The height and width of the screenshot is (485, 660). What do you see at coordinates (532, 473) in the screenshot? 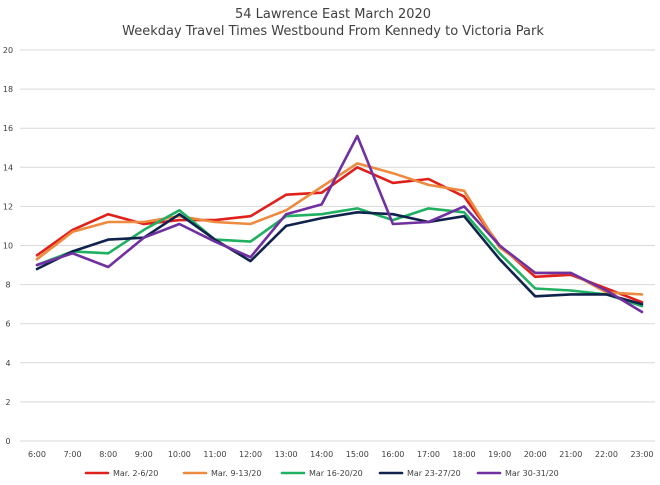
I see `legend-label: Mar 30-31/20` at bounding box center [532, 473].